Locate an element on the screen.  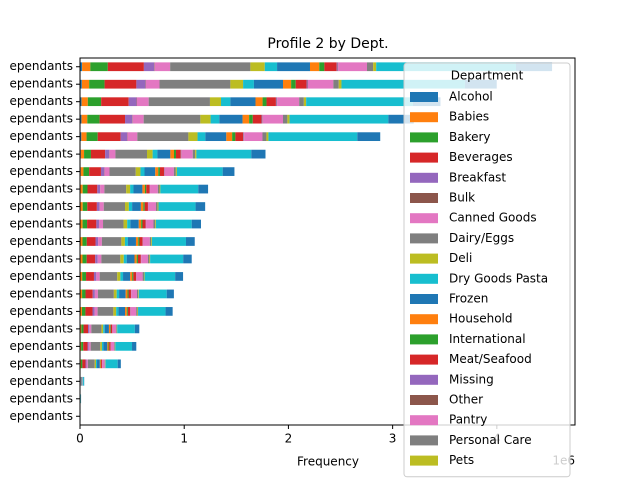
chart-title: Profile 2 by Dept. is located at coordinates (327, 44).